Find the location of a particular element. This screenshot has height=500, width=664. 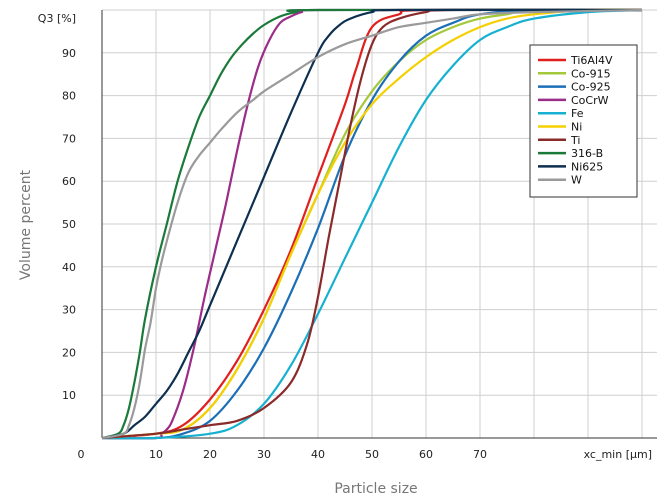

y-tick-label: 20 is located at coordinates (69, 352).